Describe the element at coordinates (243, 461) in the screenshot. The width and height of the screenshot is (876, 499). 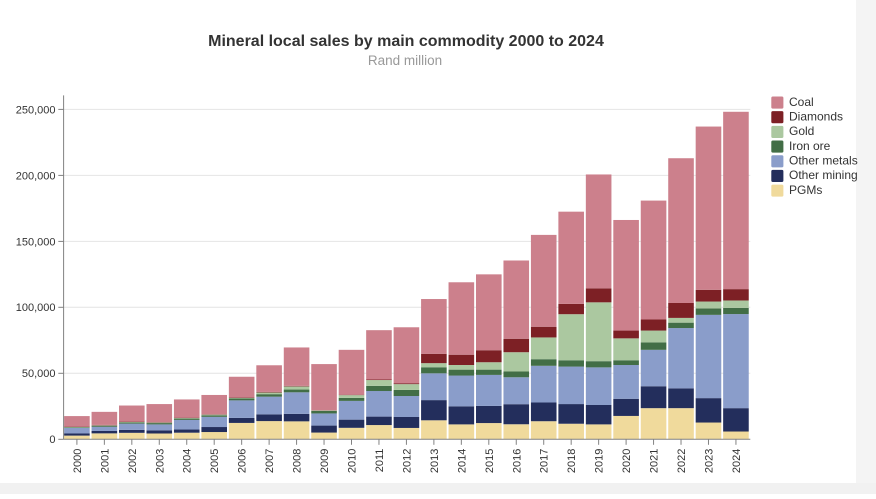
I see `svg-text: 2006` at that location.